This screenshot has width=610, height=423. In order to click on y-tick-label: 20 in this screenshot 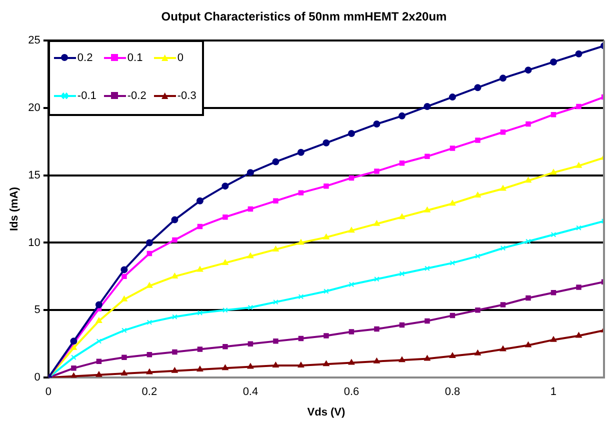, I will do `click(34, 108)`.